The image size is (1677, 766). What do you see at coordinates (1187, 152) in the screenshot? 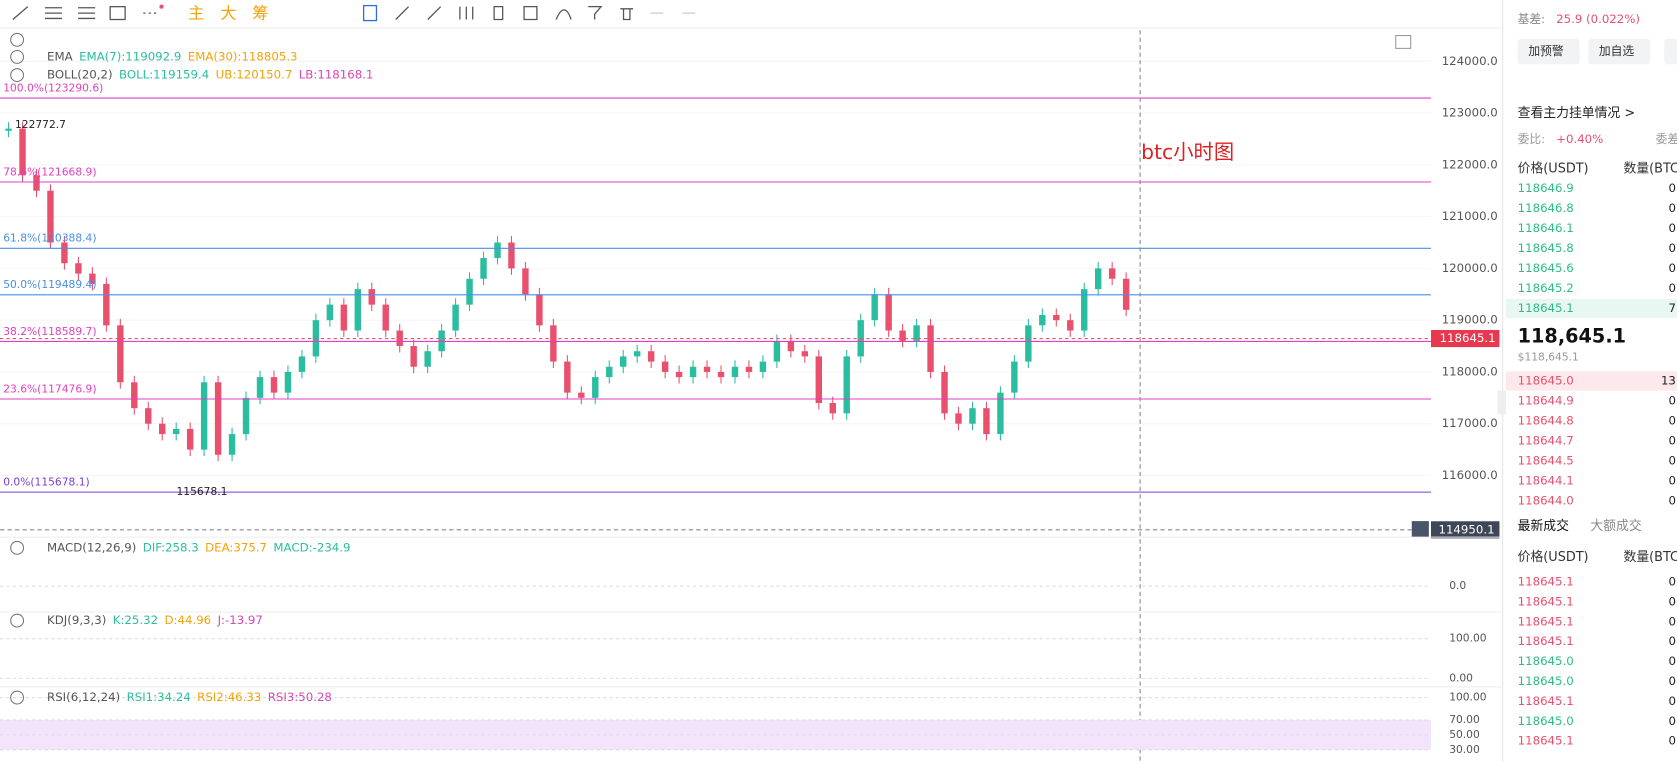
I see `annotation: btc小时图` at bounding box center [1187, 152].